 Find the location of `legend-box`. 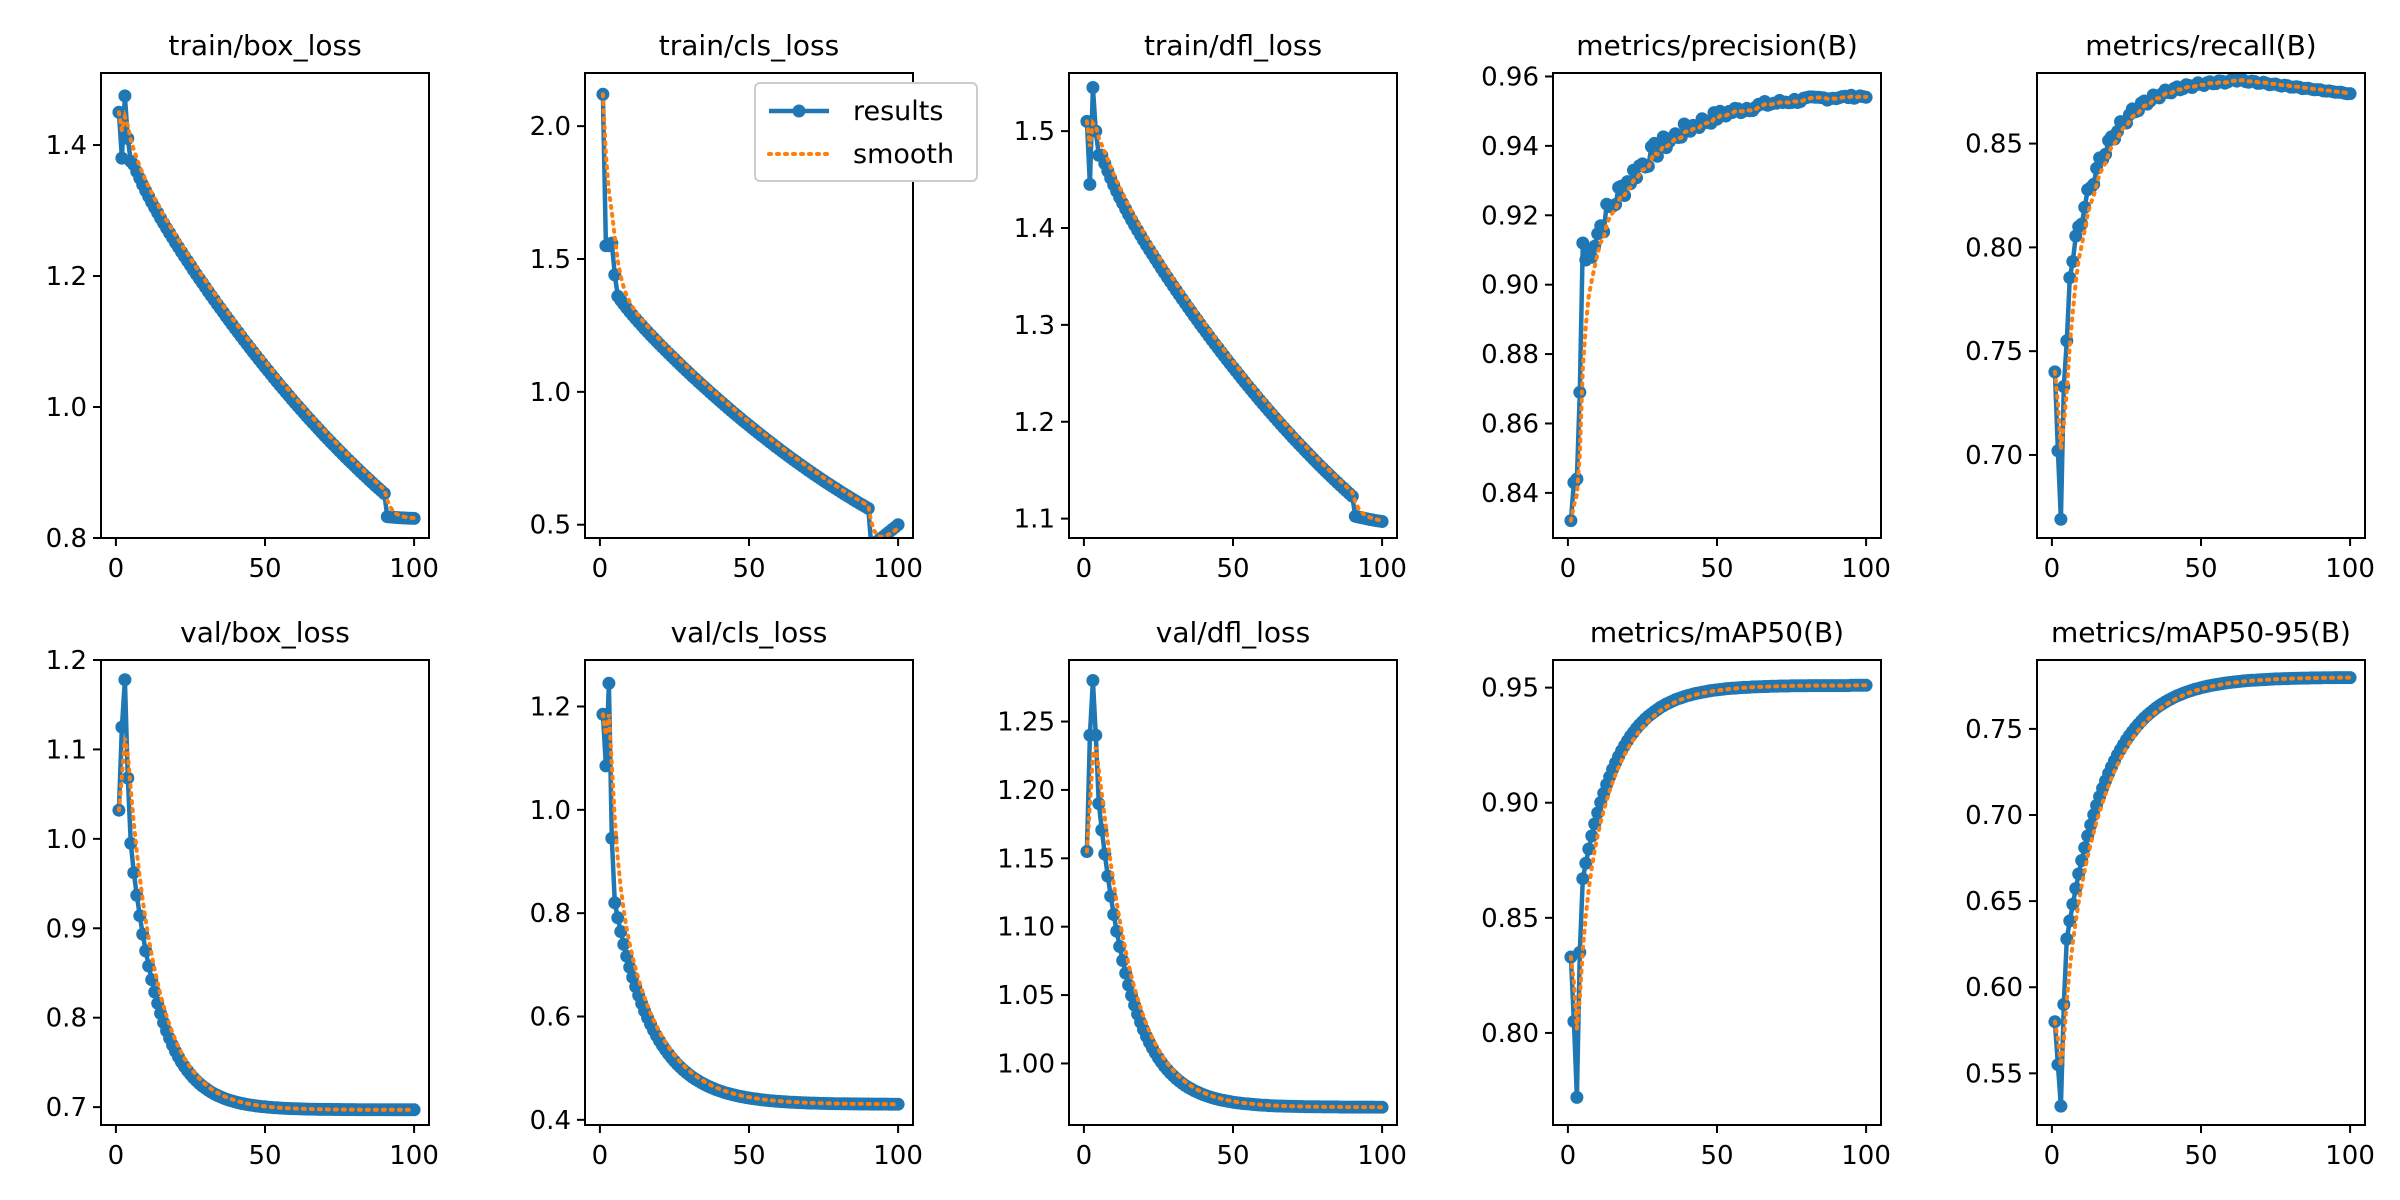

legend-box is located at coordinates (866, 132).